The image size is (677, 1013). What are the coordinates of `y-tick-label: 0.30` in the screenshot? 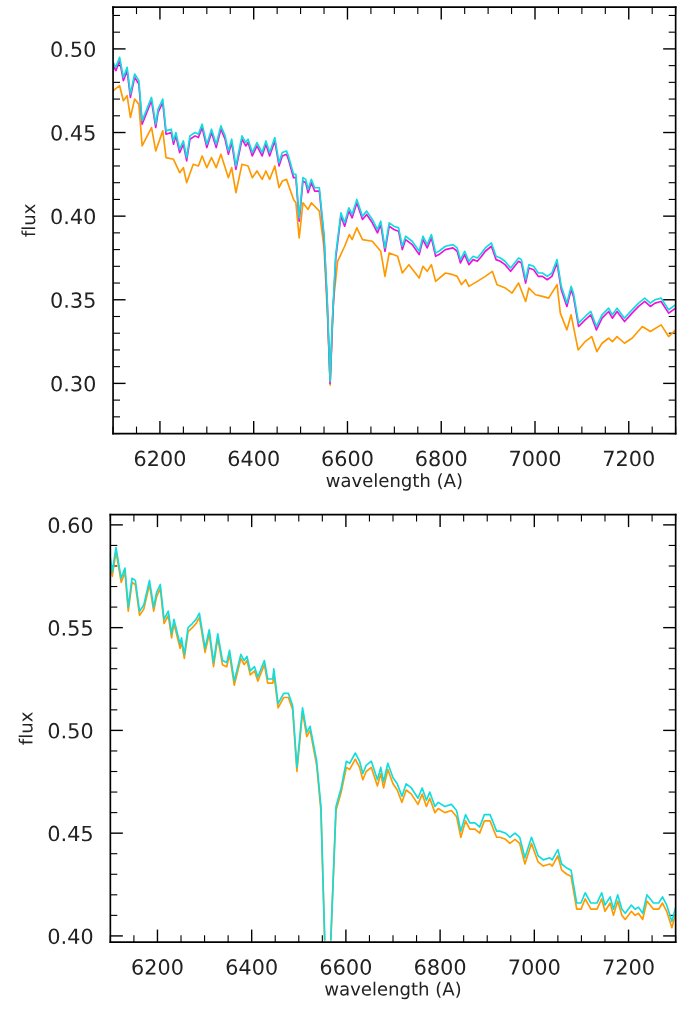 It's located at (73, 383).